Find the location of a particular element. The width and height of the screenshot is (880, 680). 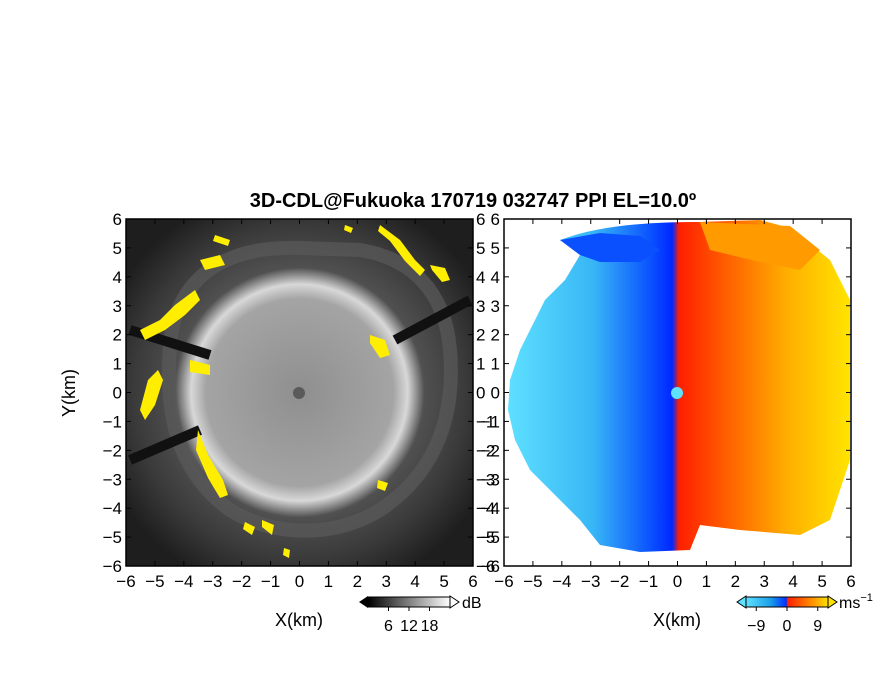

snr-y-tick-label: 6 is located at coordinates (117, 219).